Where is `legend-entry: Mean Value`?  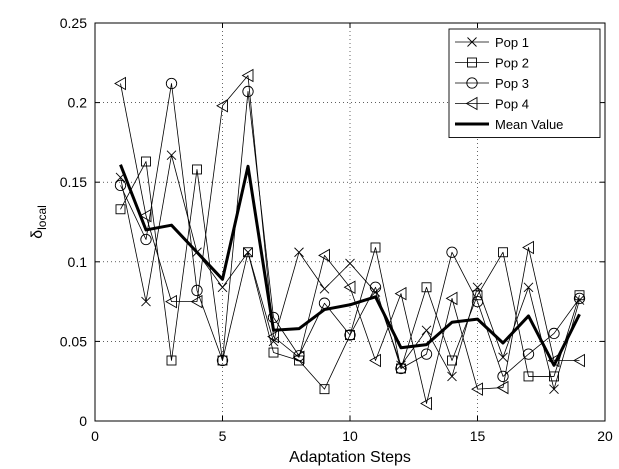
legend-entry: Mean Value is located at coordinates (509, 124).